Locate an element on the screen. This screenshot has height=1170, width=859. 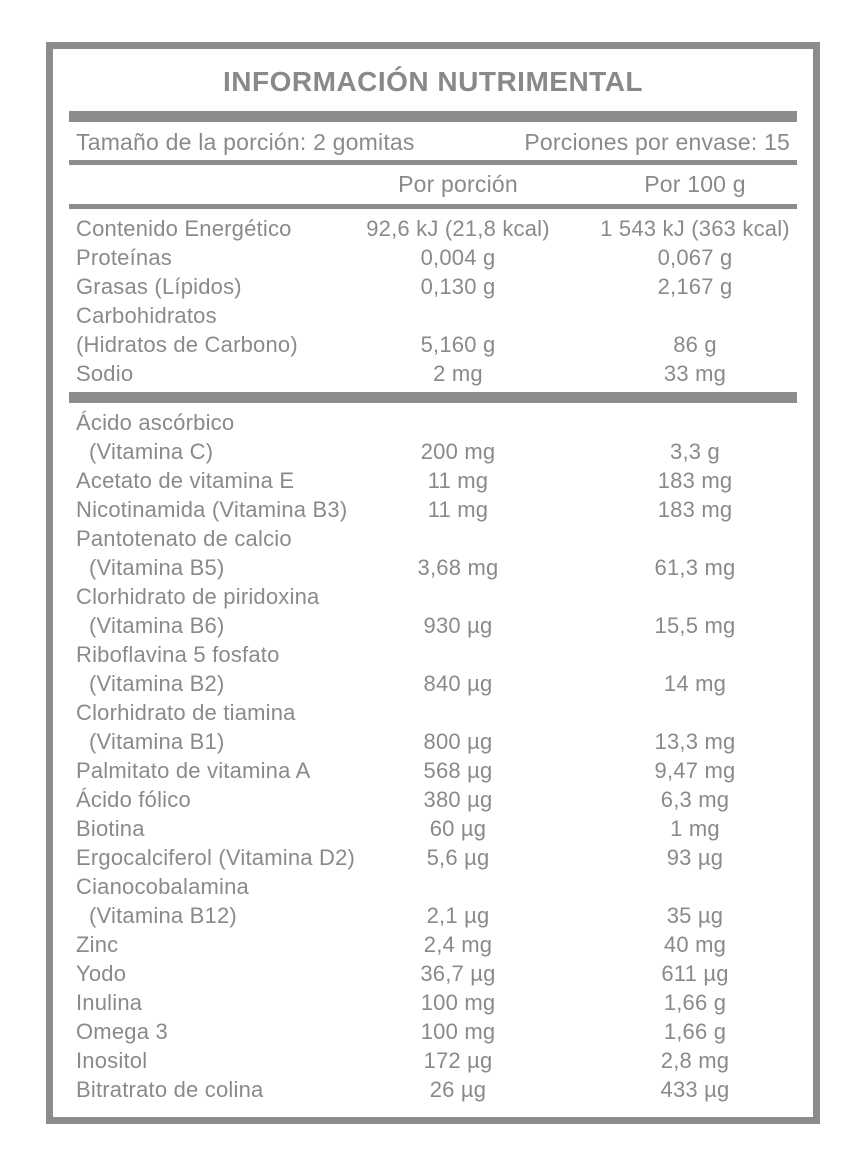
nutrient-name-line: Clorhidrato de tiamina is located at coordinates (186, 712).